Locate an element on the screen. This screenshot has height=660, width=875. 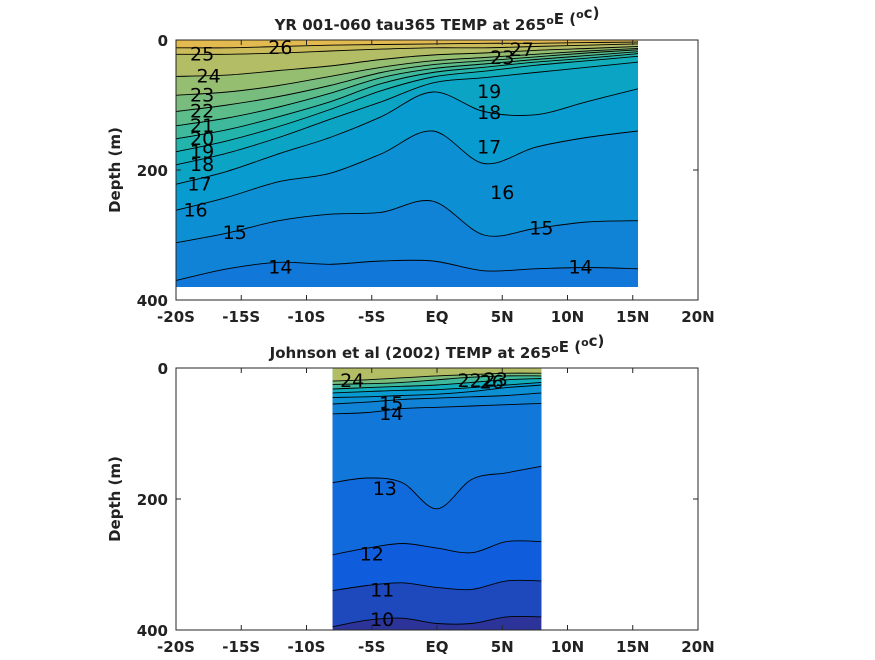
contour-label: 13 is located at coordinates (385, 489).